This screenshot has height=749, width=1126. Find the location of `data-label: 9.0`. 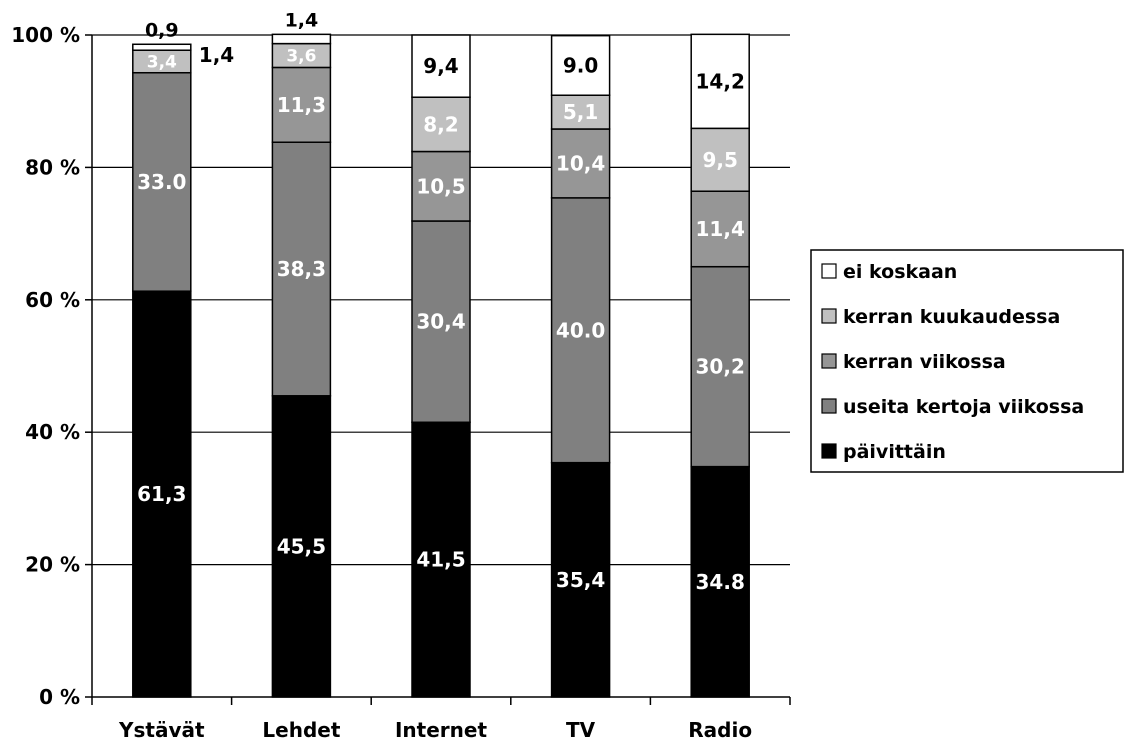

data-label: 9.0 is located at coordinates (580, 65).